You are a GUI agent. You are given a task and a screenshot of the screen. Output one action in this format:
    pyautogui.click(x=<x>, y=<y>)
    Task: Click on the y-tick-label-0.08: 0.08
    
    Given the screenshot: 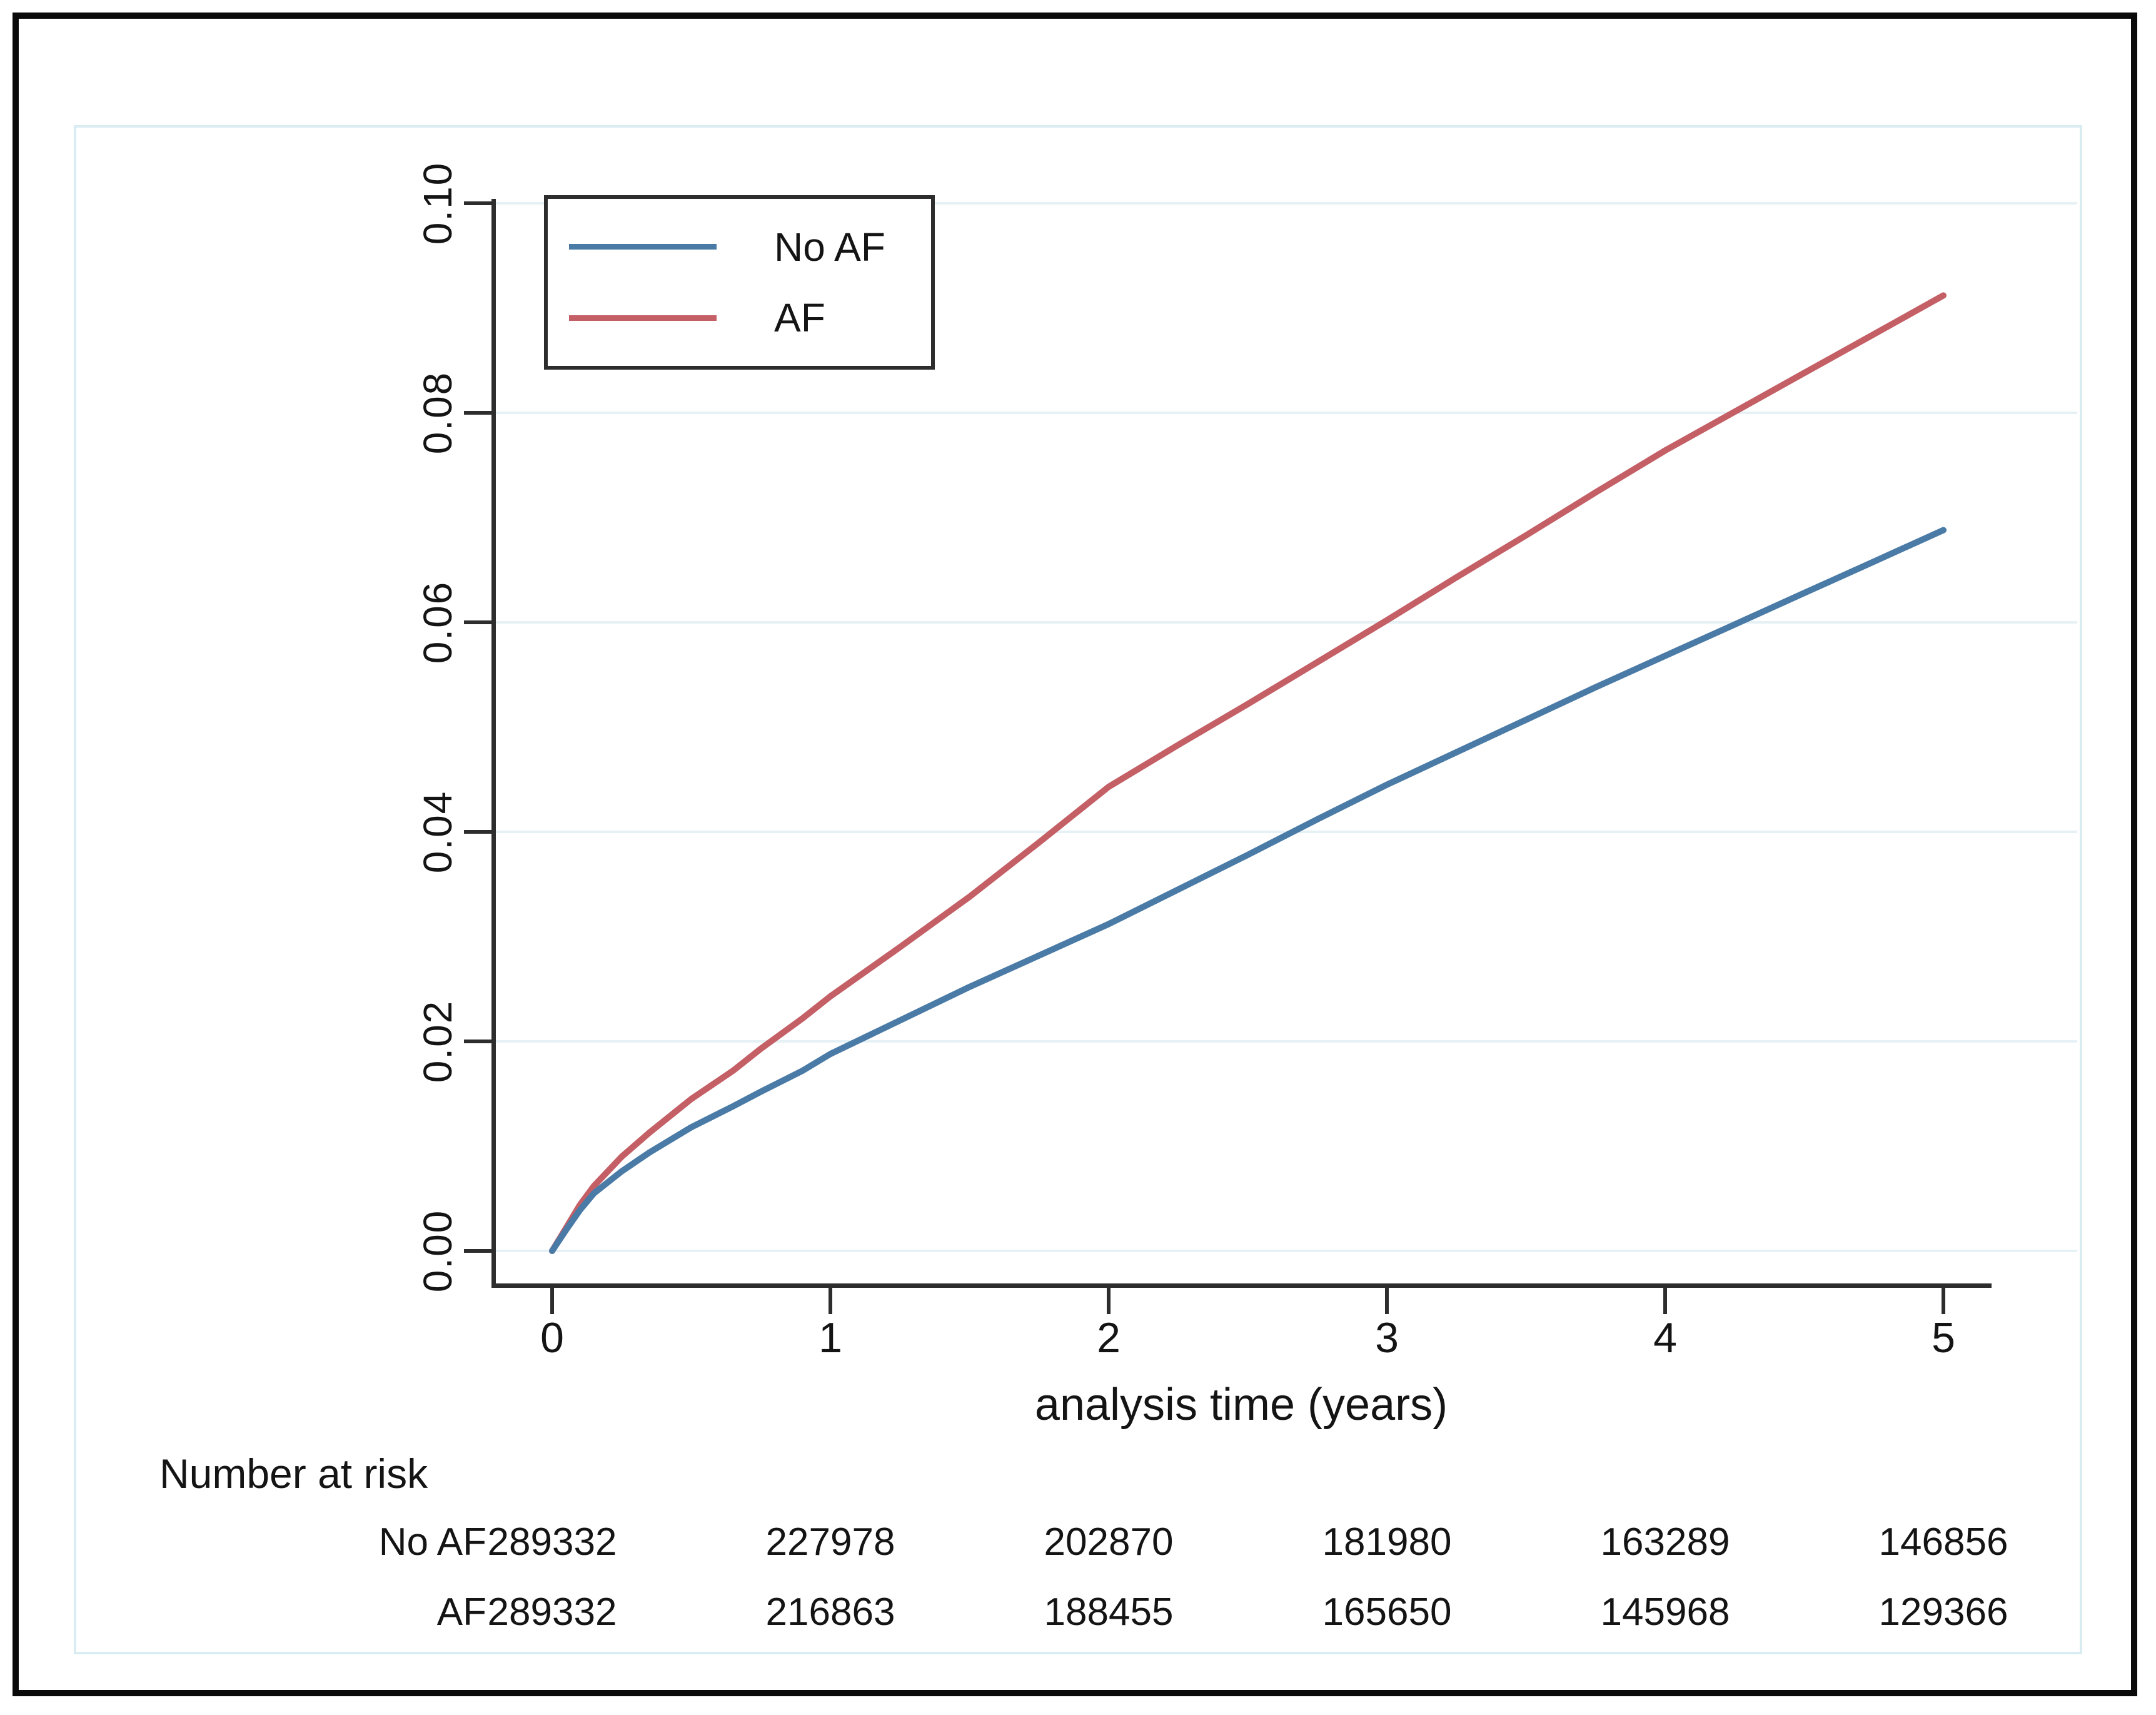 What is the action you would take?
    pyautogui.click(x=437, y=413)
    